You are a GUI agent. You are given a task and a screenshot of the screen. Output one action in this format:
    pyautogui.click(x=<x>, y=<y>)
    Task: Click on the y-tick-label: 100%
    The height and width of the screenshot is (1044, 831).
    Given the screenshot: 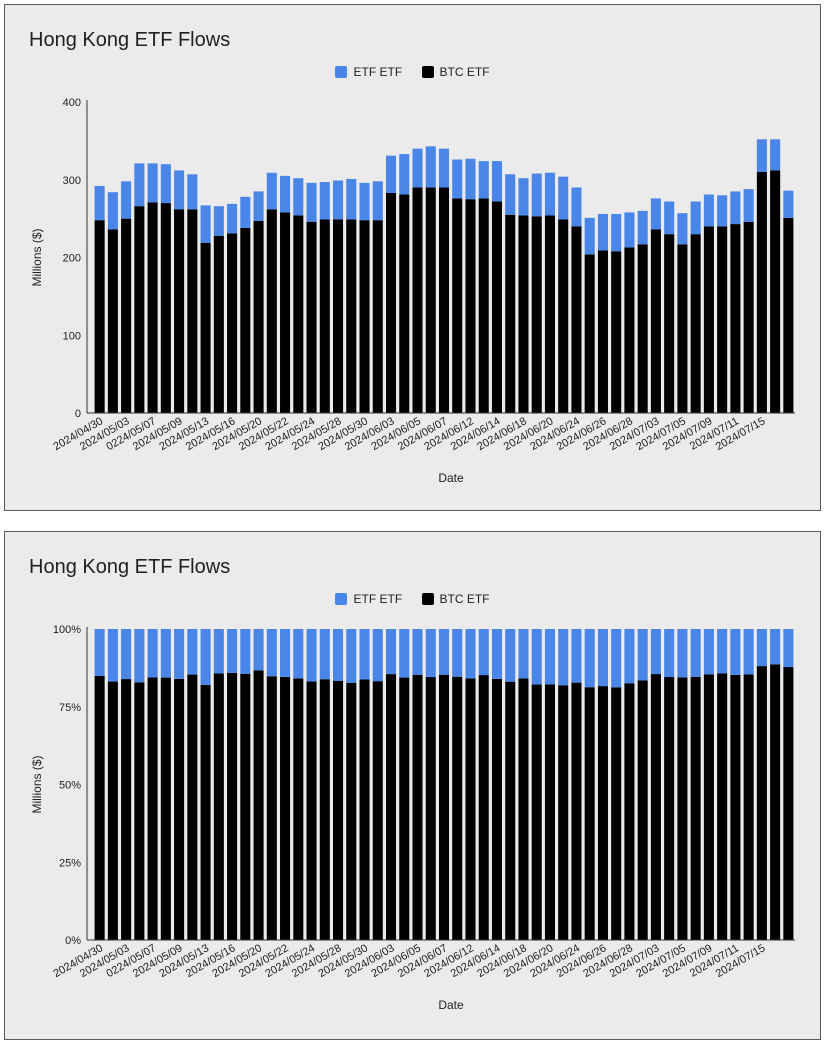 What is the action you would take?
    pyautogui.click(x=67, y=630)
    